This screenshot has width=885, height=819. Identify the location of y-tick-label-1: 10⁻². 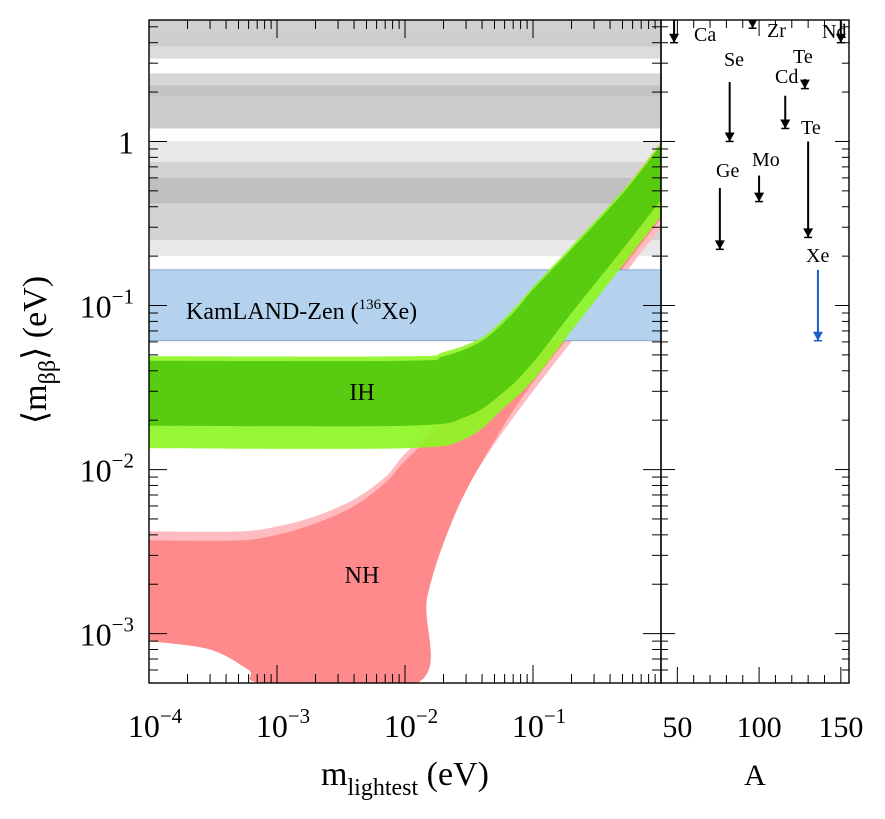
(107, 469).